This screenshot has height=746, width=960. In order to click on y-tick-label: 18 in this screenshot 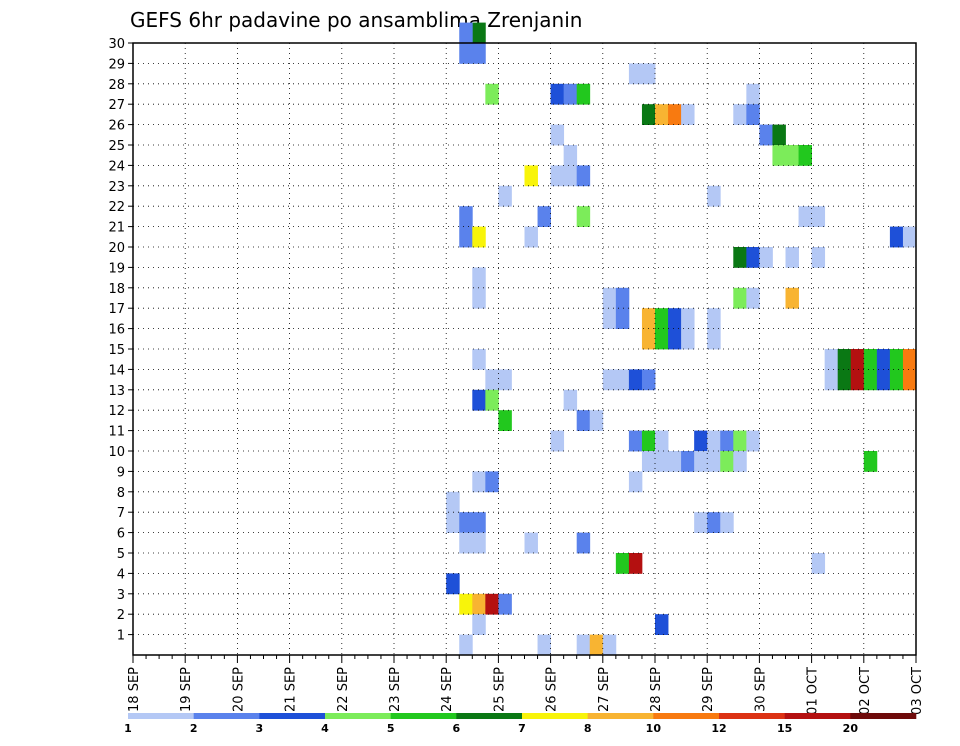, I will do `click(116, 289)`.